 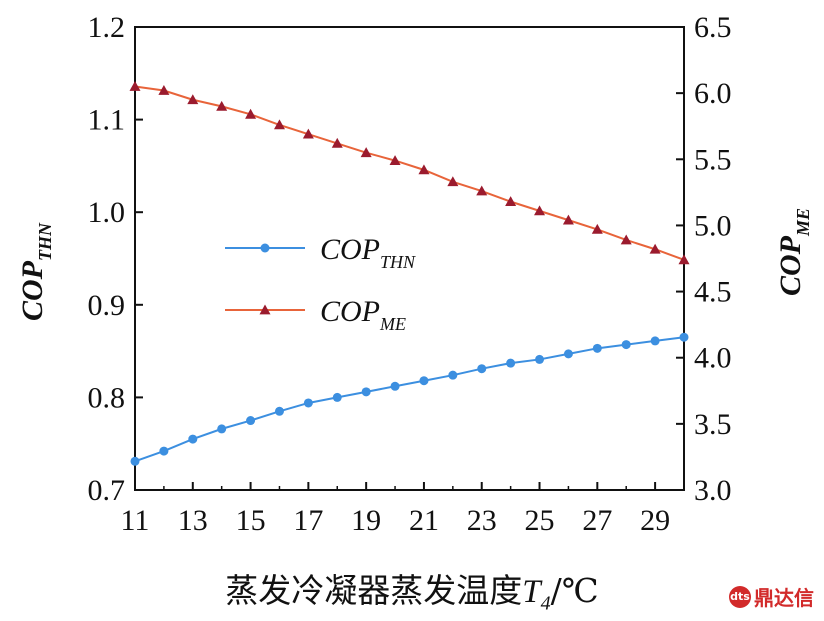 I want to click on legend-marker-COP_THN, so click(x=265, y=248).